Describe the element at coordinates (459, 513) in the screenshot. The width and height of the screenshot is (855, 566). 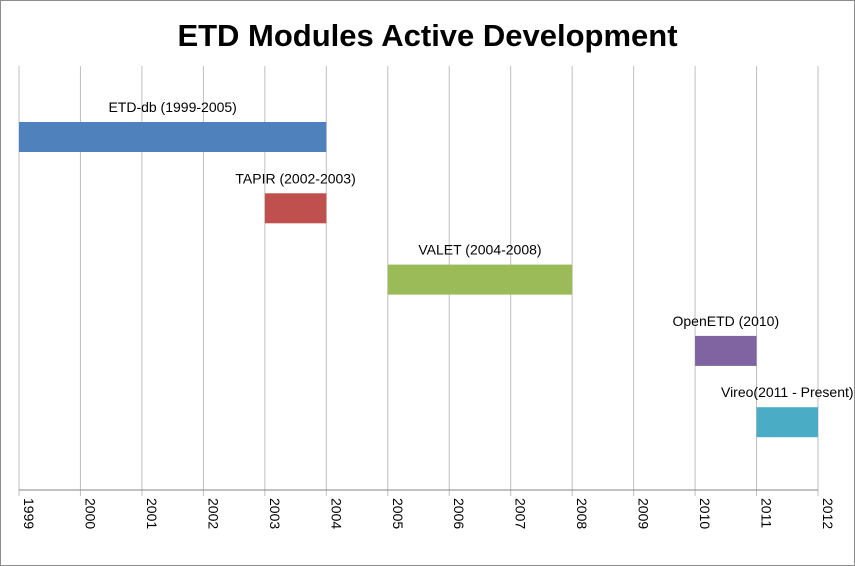
I see `x-tick-label: 2006` at that location.